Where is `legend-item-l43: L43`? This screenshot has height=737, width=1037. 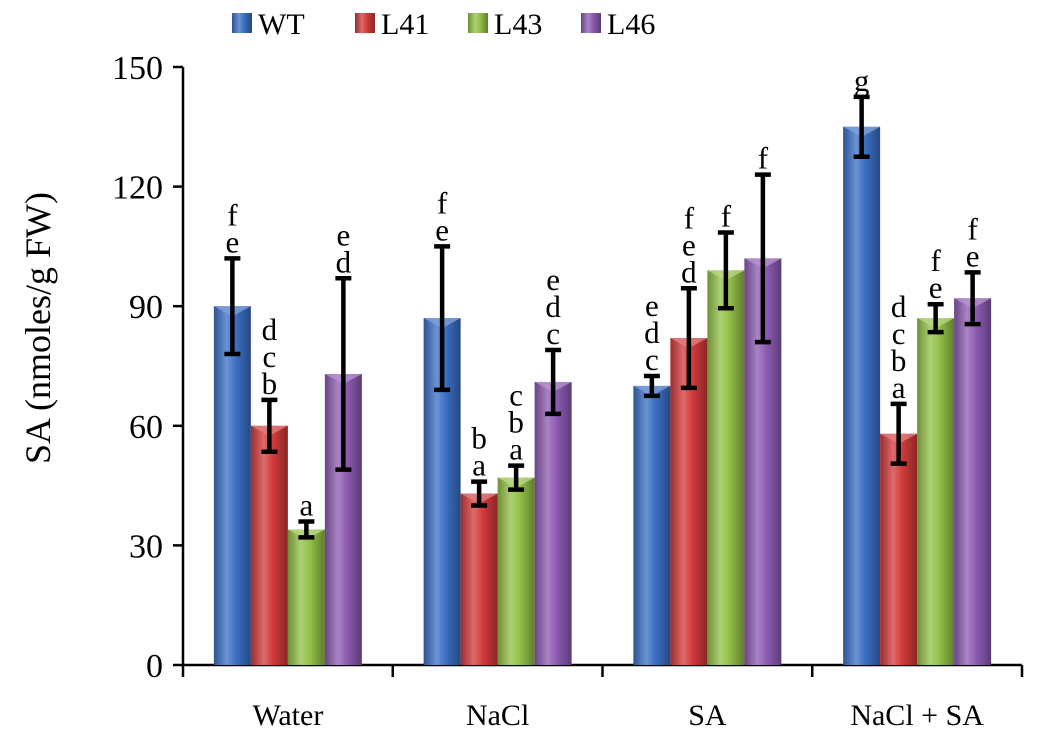
legend-item-l43: L43 is located at coordinates (505, 24).